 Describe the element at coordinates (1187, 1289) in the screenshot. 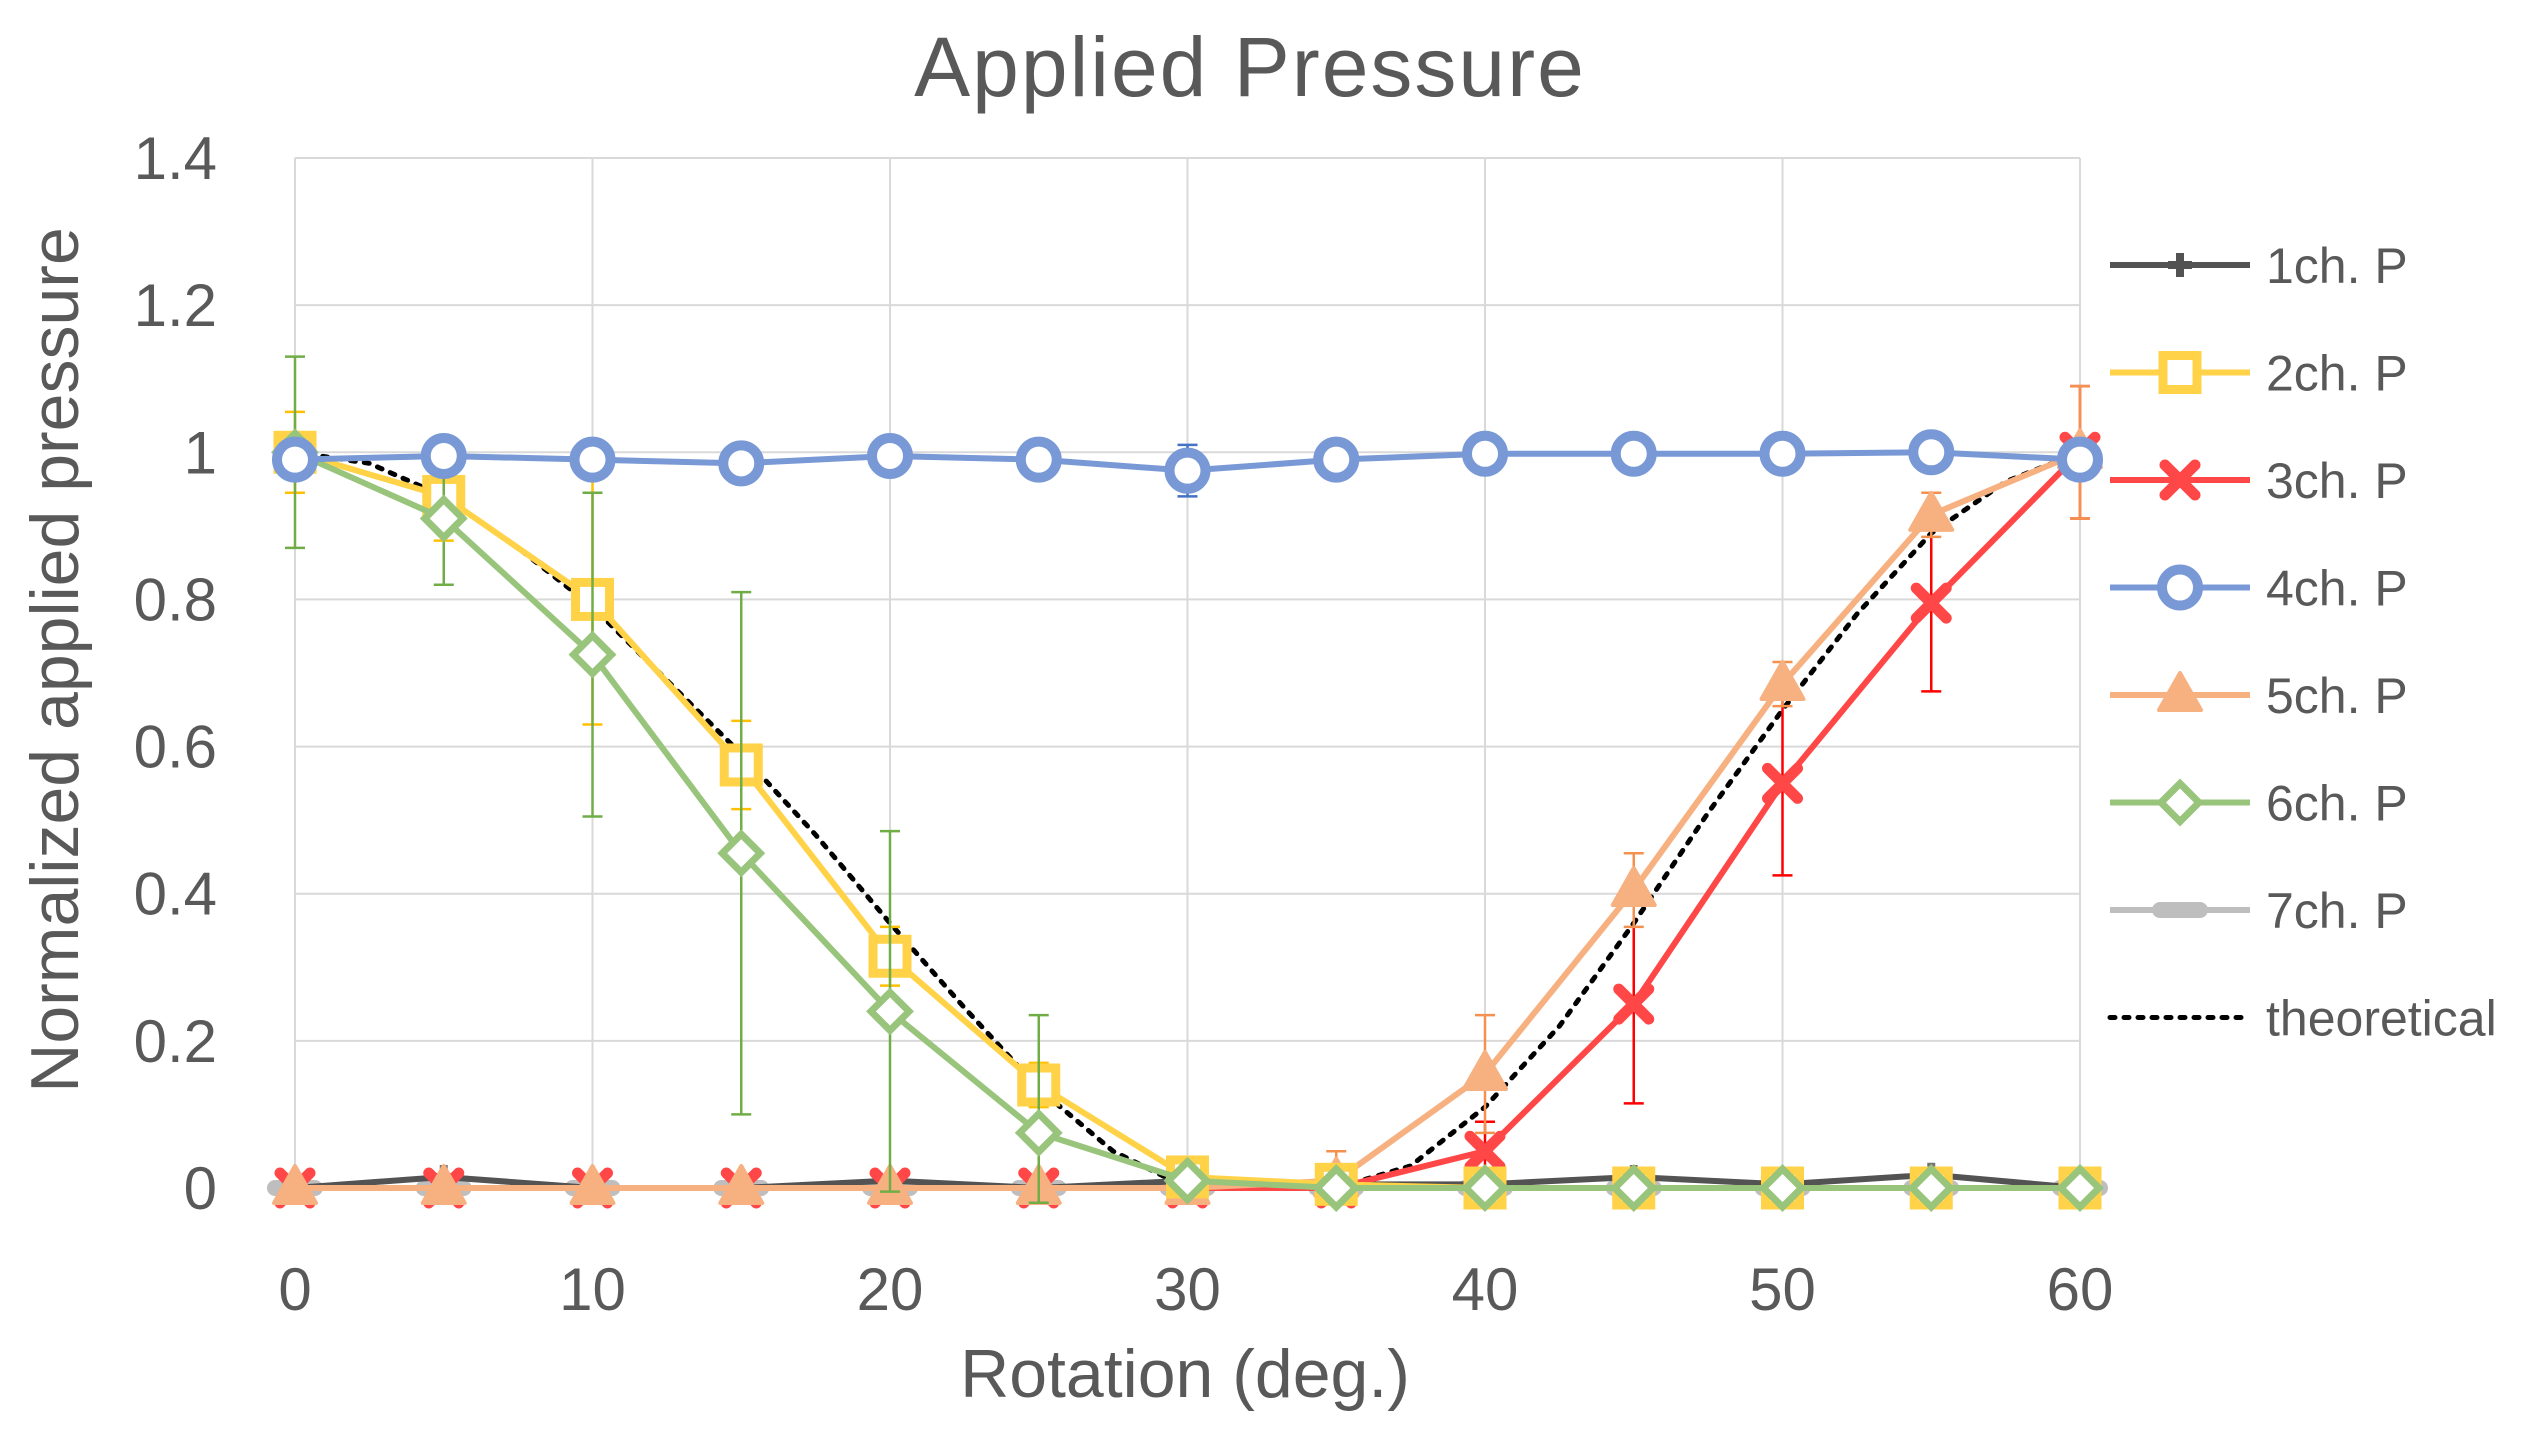

I see `x-tick-label: 30` at that location.